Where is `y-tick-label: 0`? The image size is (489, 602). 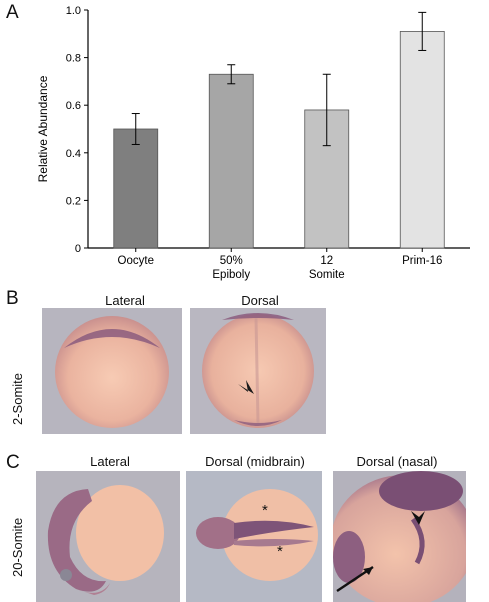
y-tick-label: 0 is located at coordinates (78, 249).